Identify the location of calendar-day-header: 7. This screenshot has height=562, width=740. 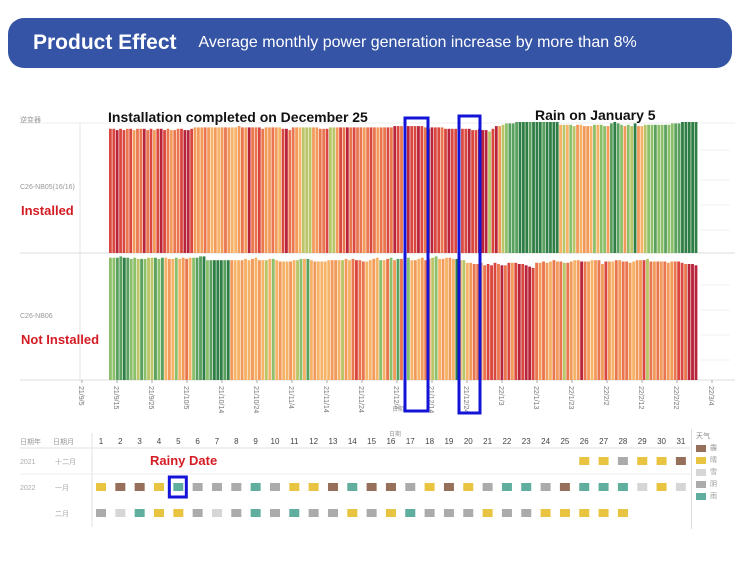
(217, 441).